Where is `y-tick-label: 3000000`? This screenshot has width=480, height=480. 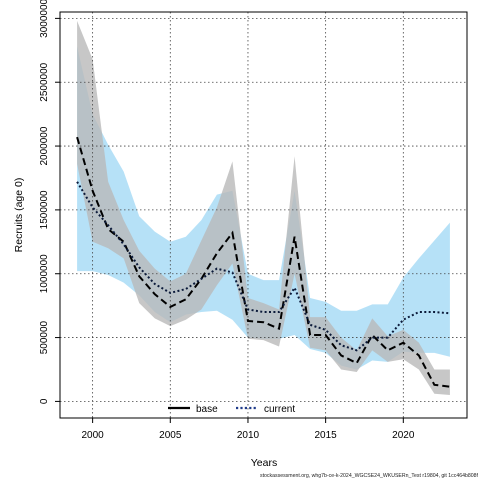 y-tick-label: 3000000 is located at coordinates (44, 19).